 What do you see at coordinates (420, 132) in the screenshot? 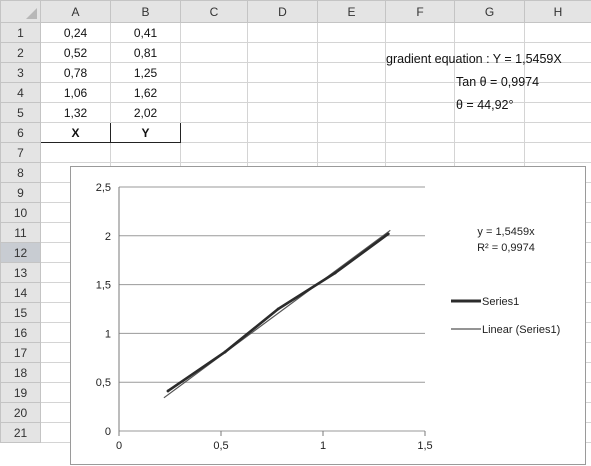
I see `cell-f6` at bounding box center [420, 132].